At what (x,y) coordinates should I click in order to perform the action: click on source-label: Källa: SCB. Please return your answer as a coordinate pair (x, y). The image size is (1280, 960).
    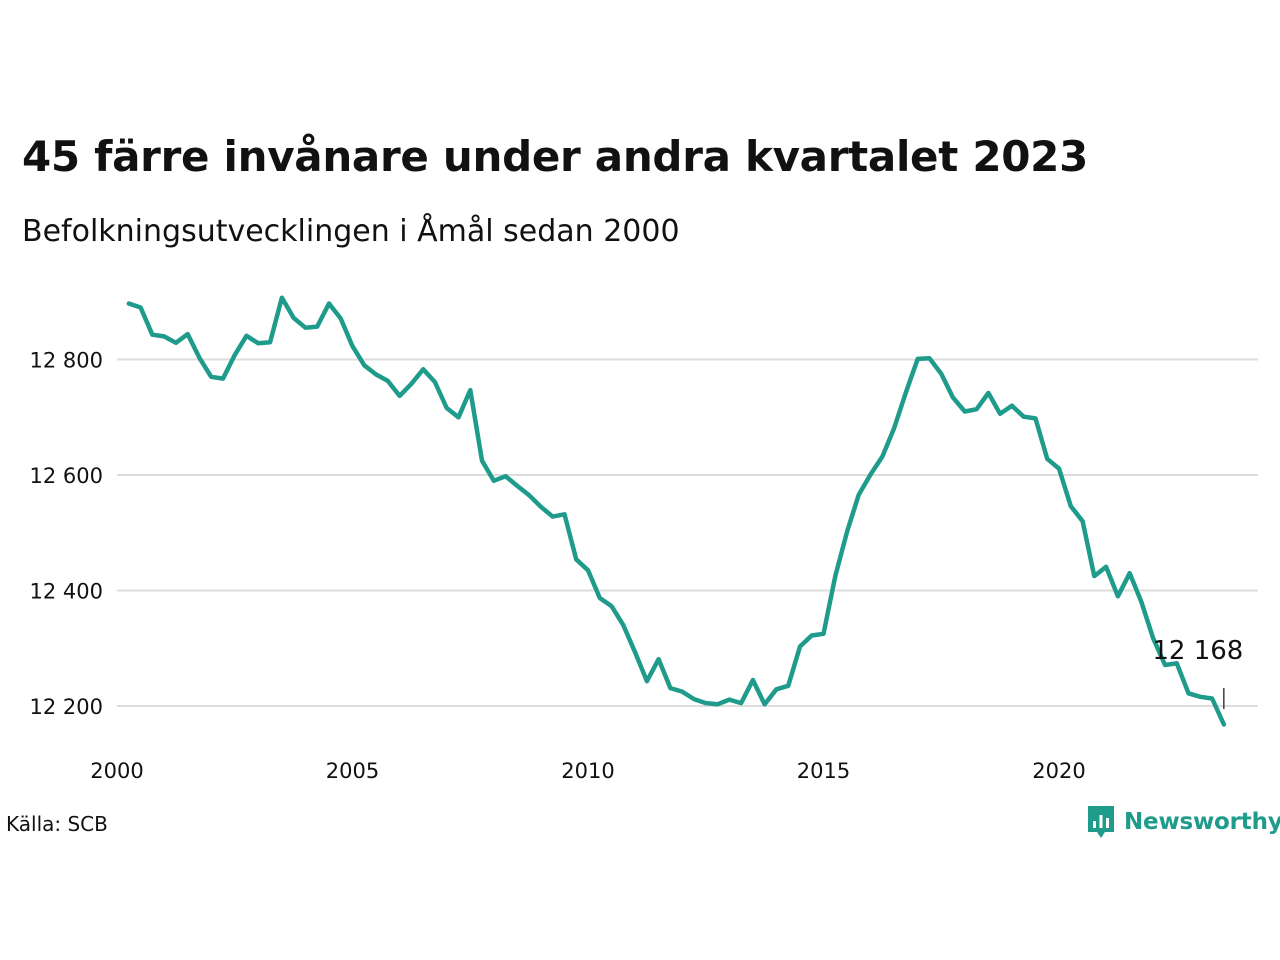
    Looking at the image, I should click on (57, 824).